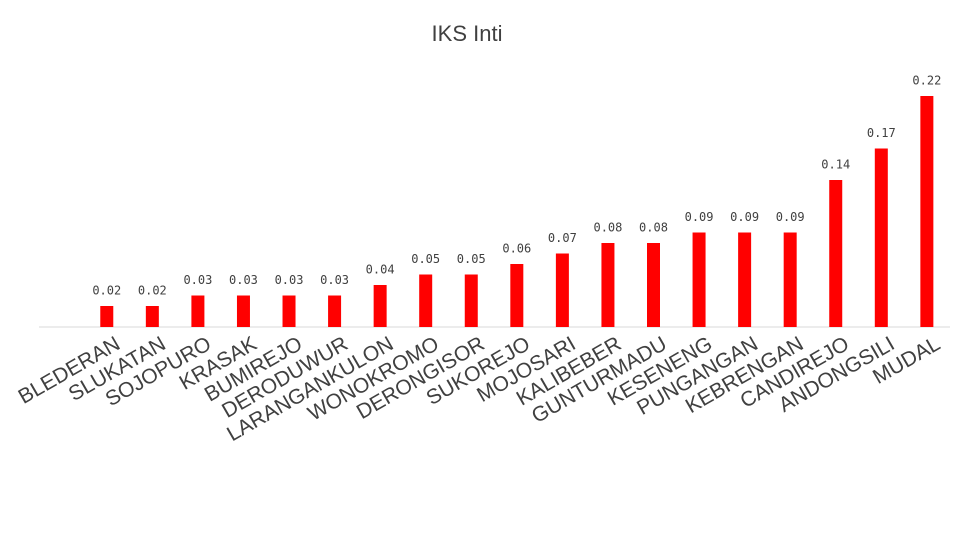 This screenshot has height=540, width=960. I want to click on value-label: 0.22, so click(926, 81).